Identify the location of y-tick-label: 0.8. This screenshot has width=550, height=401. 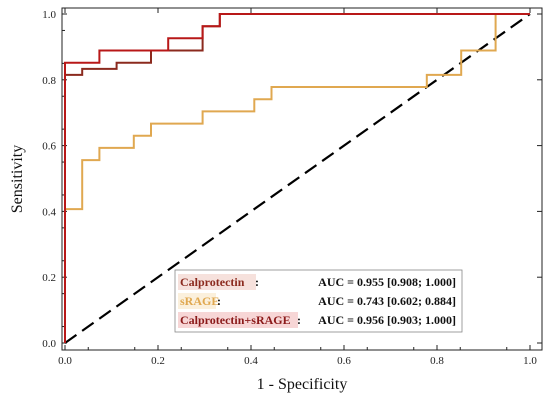
(49, 81).